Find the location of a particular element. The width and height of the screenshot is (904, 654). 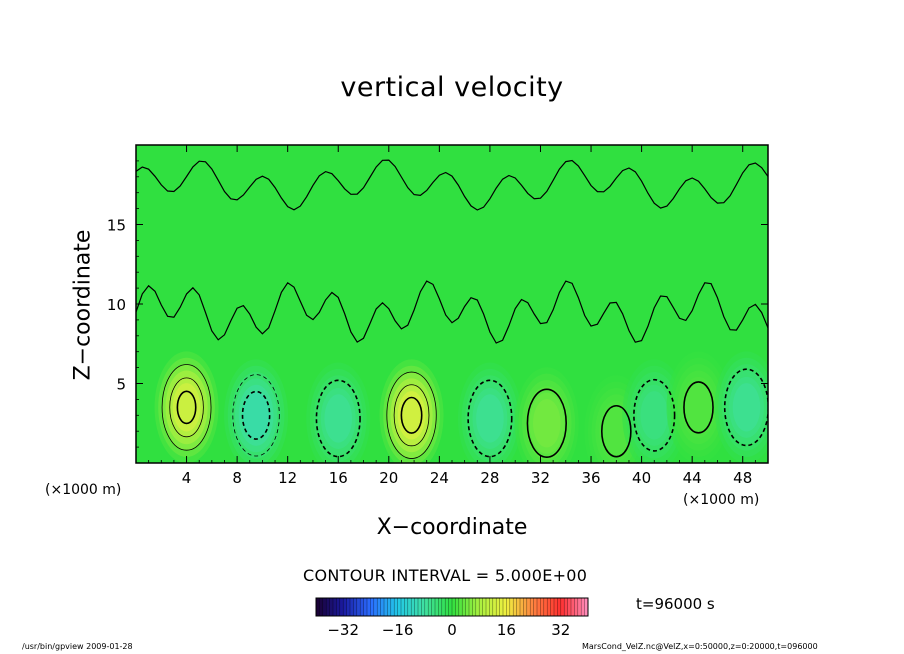

x-tick-label: 40 is located at coordinates (641, 478).